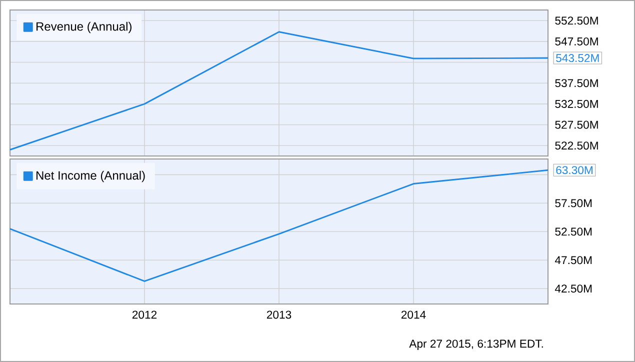 The height and width of the screenshot is (362, 635). What do you see at coordinates (573, 232) in the screenshot?
I see `y-tick-label: 52.50M` at bounding box center [573, 232].